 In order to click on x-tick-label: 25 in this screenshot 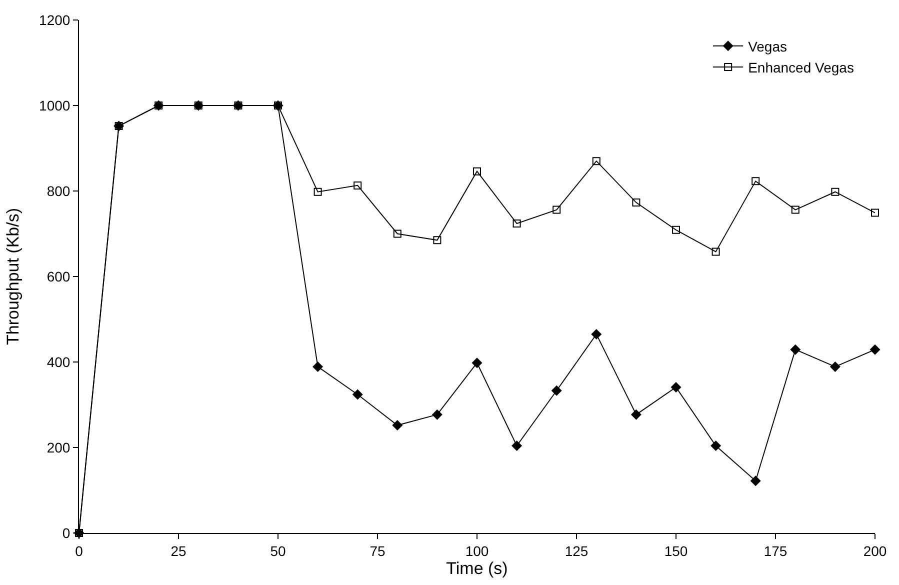, I will do `click(178, 550)`.